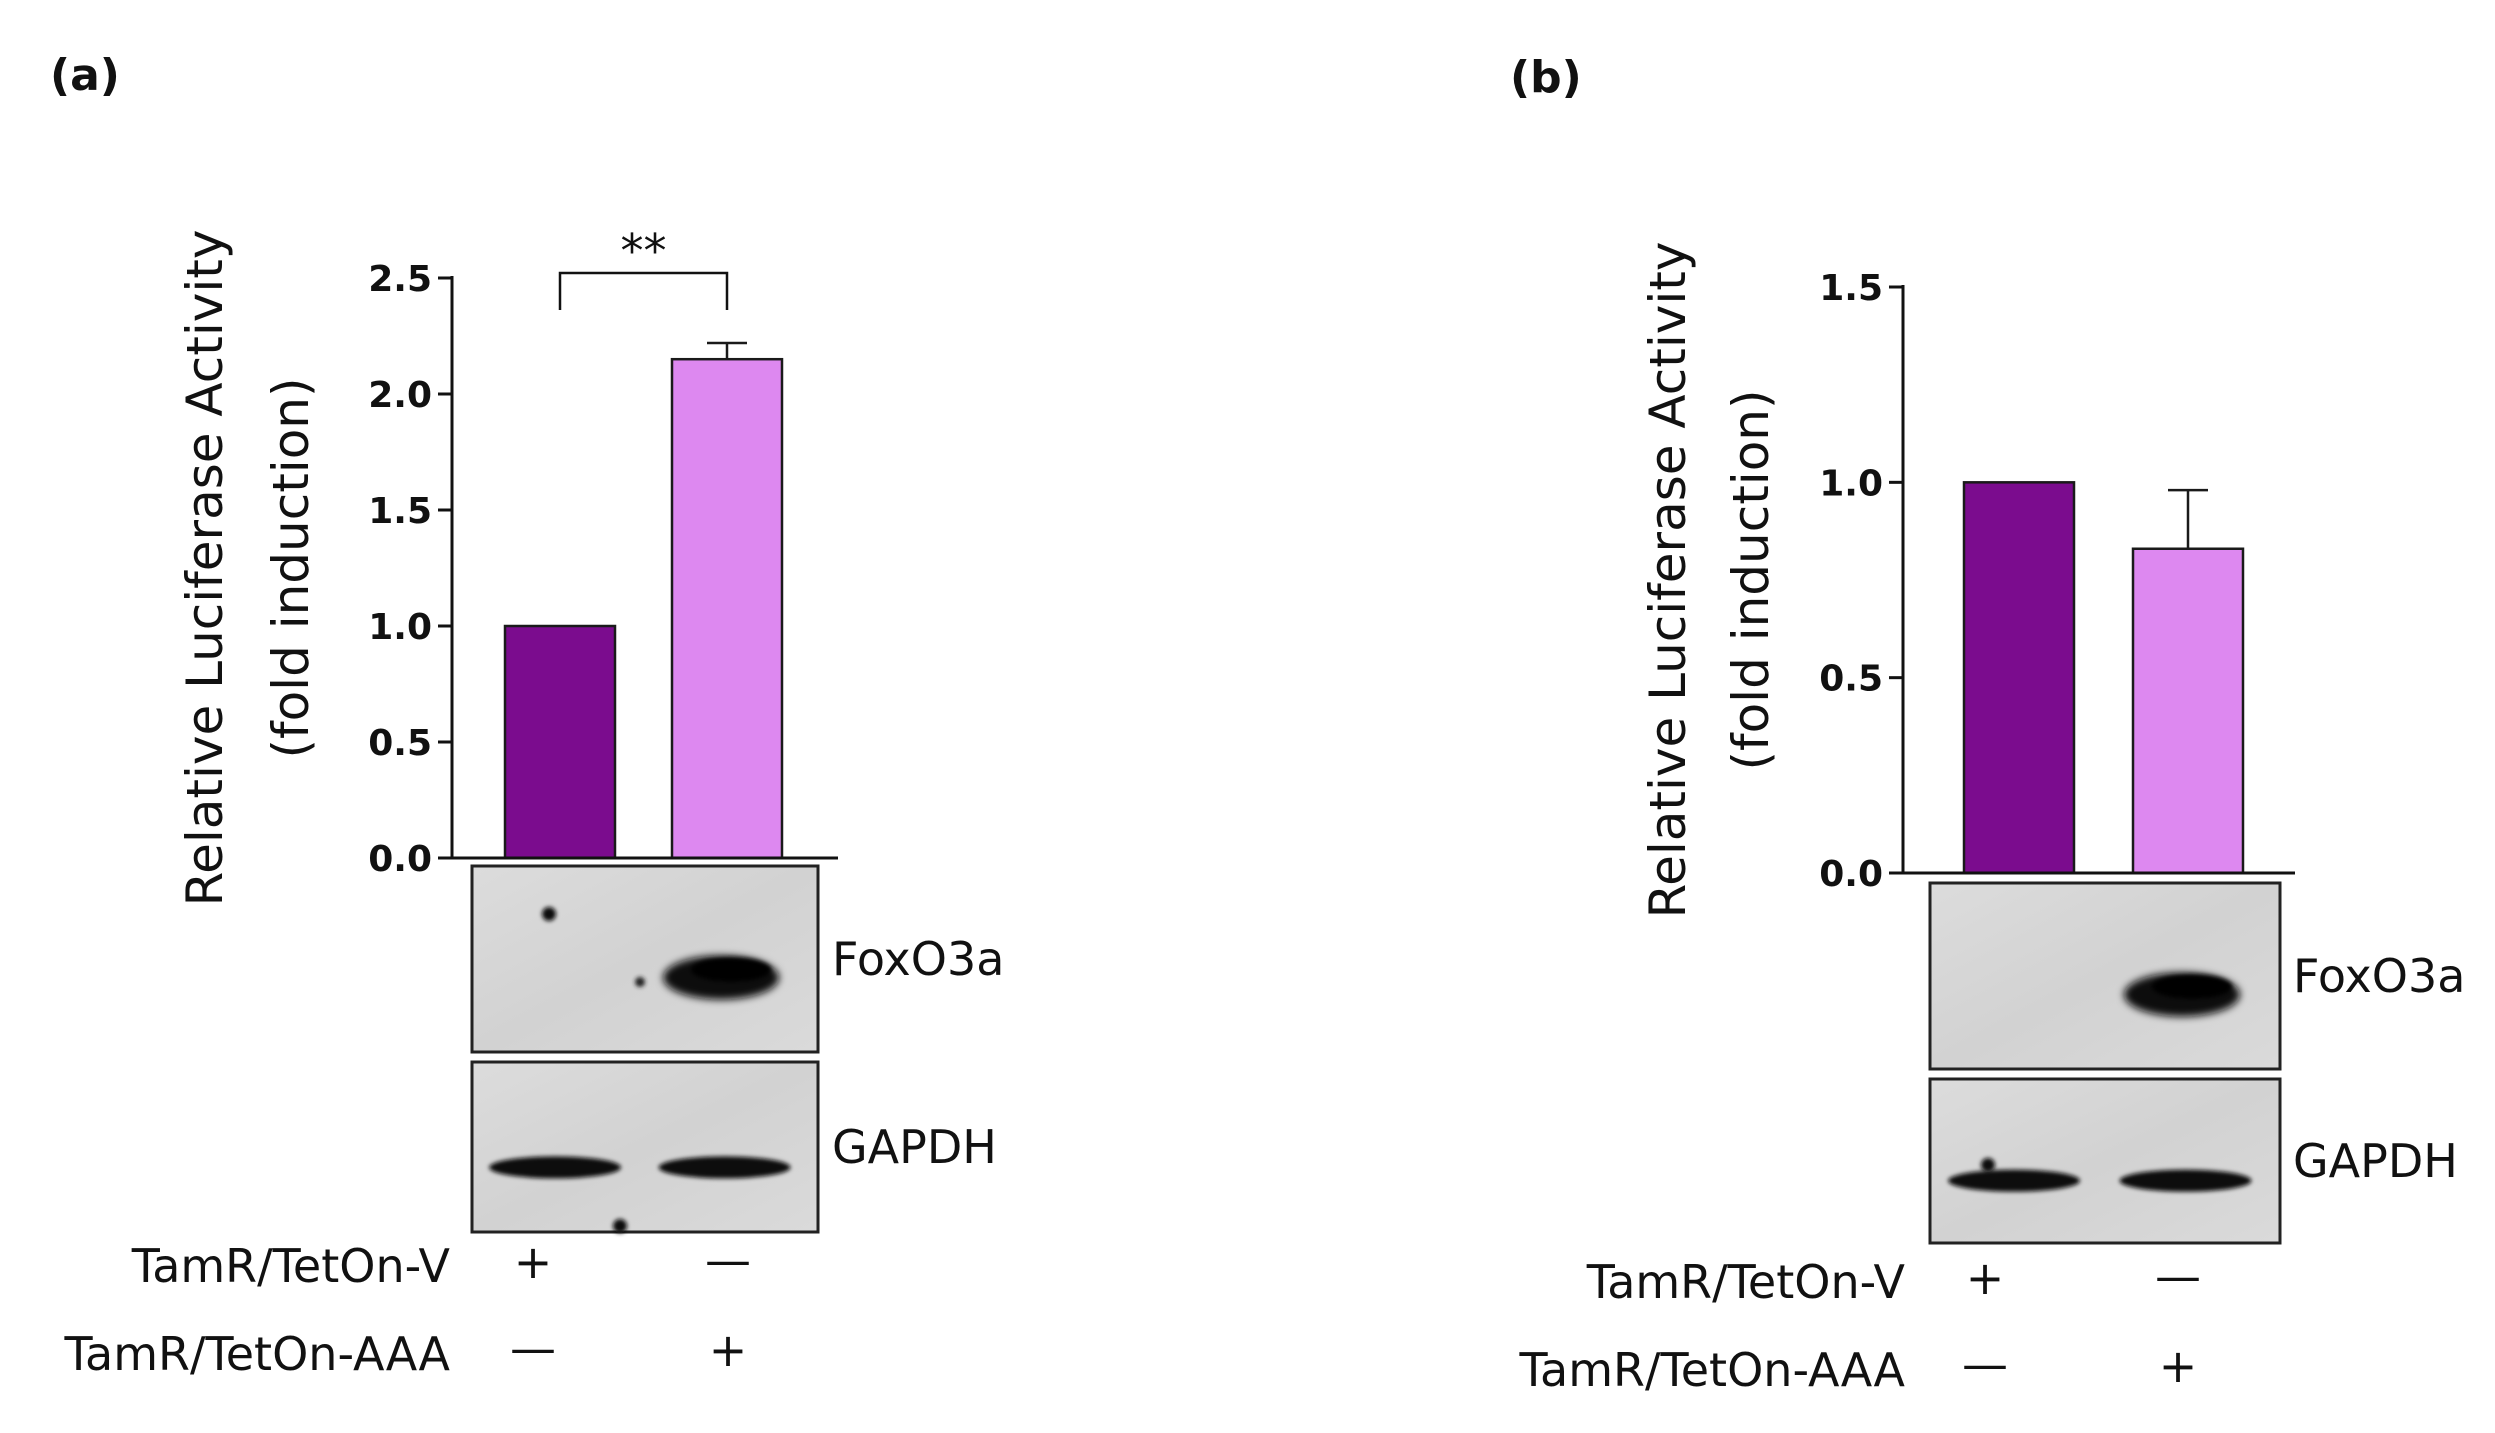 The width and height of the screenshot is (2495, 1433). What do you see at coordinates (644, 251) in the screenshot?
I see `significance-marker: **` at bounding box center [644, 251].